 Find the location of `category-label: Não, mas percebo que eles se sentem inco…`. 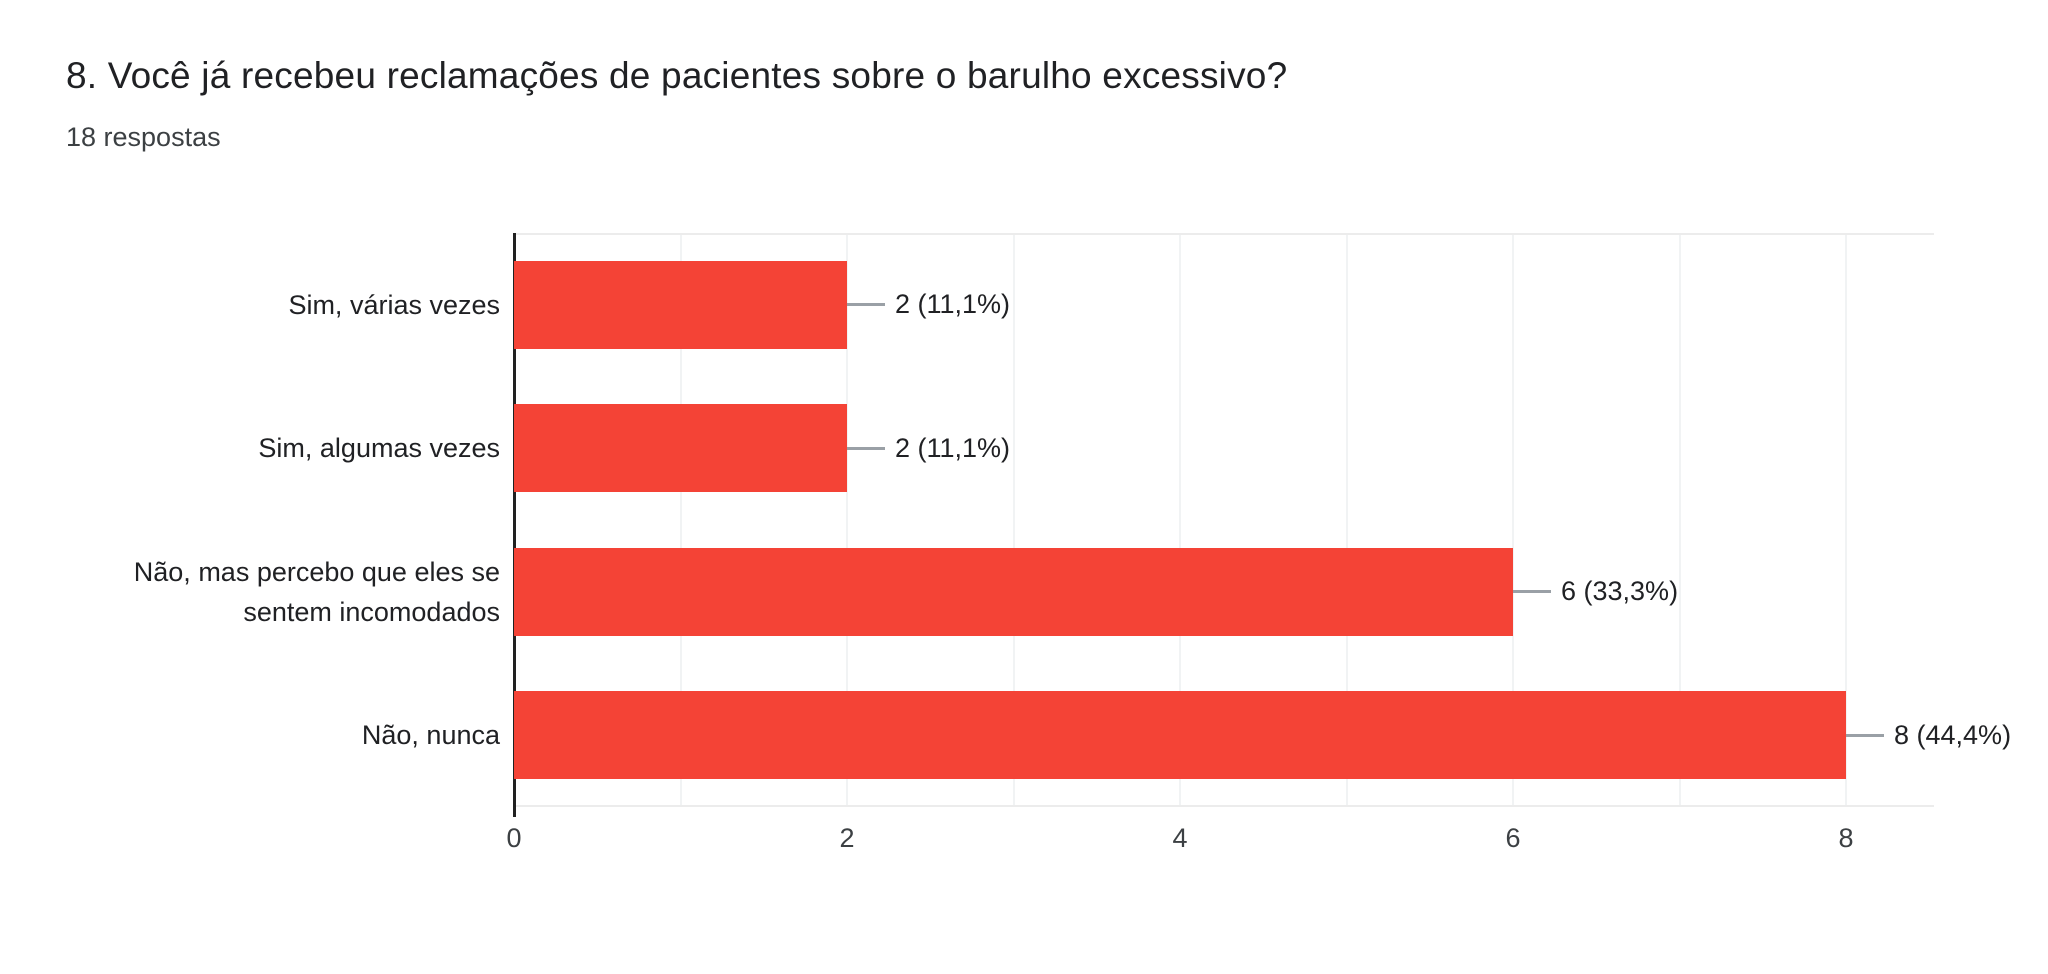

category-label: Não, mas percebo que eles se sentem inco… is located at coordinates (316, 591).